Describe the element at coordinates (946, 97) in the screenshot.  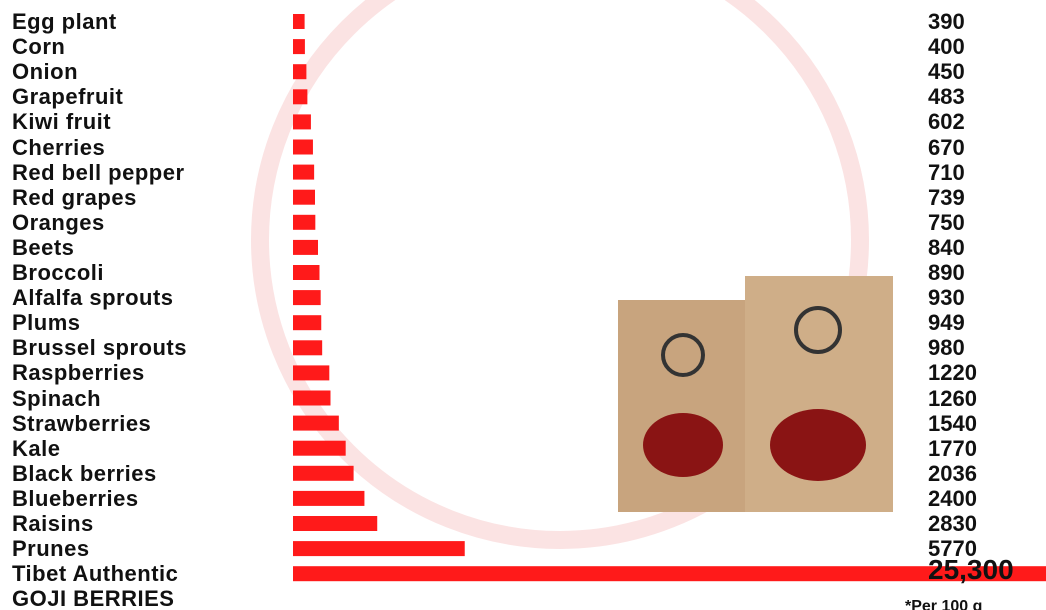
I see `value-label: 483` at that location.